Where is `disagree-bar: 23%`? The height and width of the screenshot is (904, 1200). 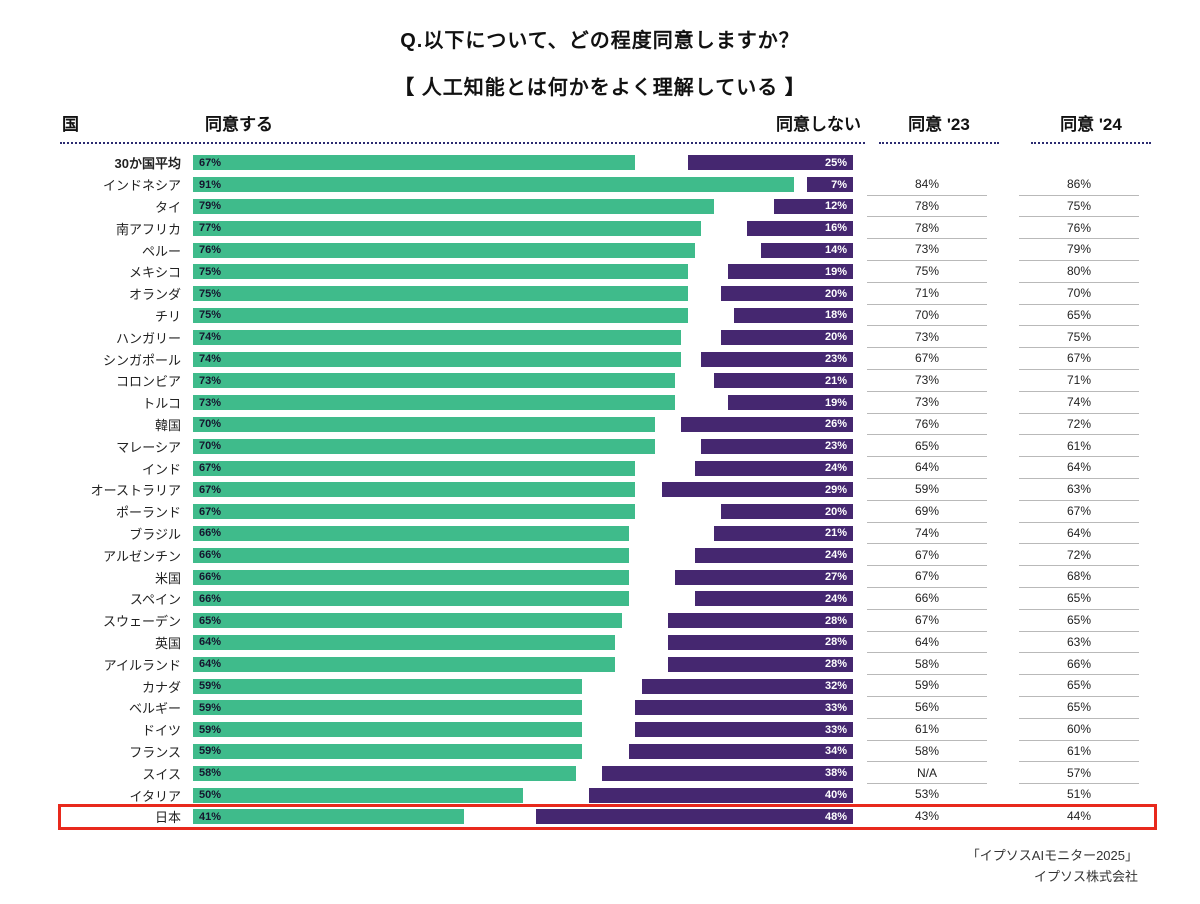 disagree-bar: 23% is located at coordinates (777, 446).